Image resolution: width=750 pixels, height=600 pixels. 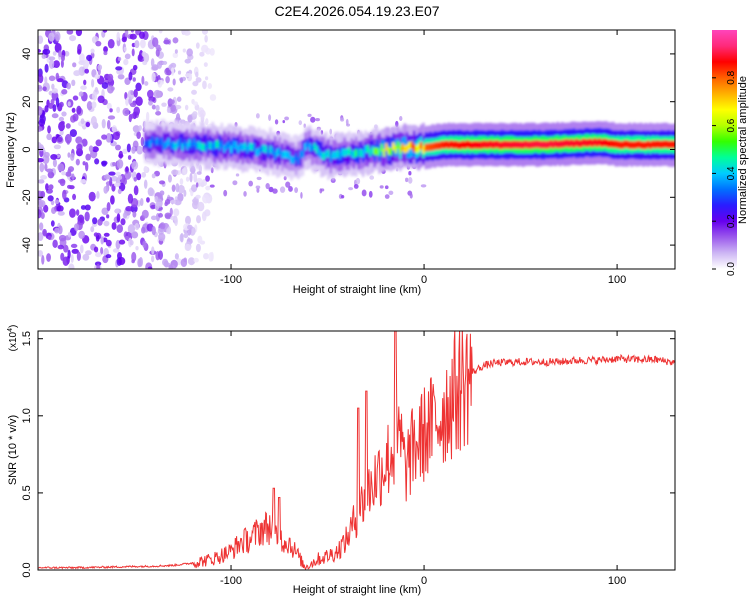 I want to click on colorbar-label: Normalized spectral amplitude, so click(x=743, y=150).